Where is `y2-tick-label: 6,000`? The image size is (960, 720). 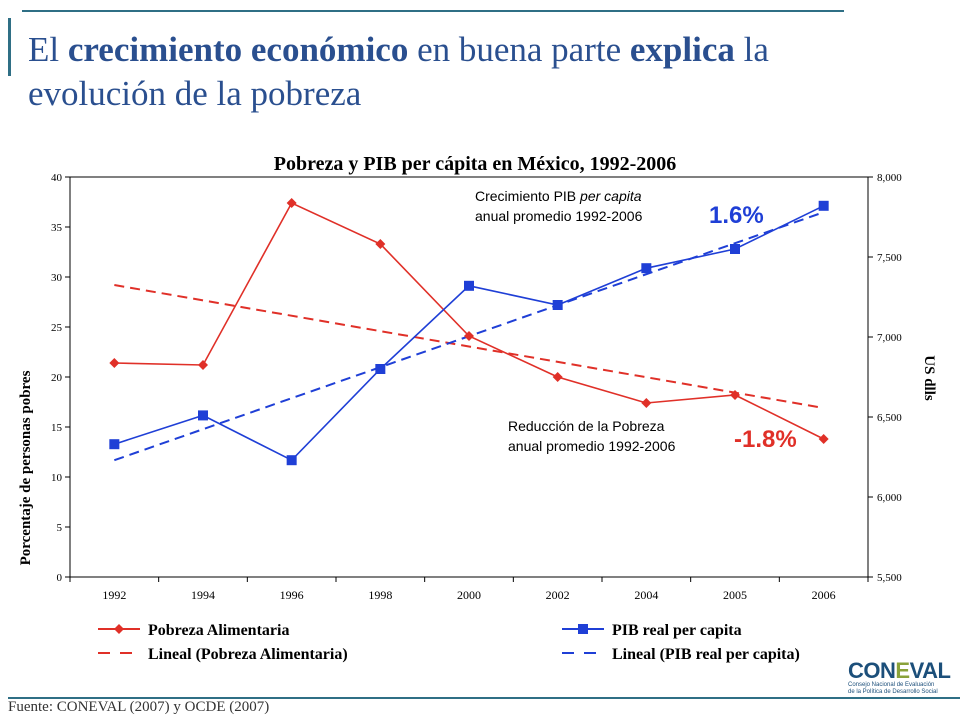
y2-tick-label: 6,000 is located at coordinates (889, 498).